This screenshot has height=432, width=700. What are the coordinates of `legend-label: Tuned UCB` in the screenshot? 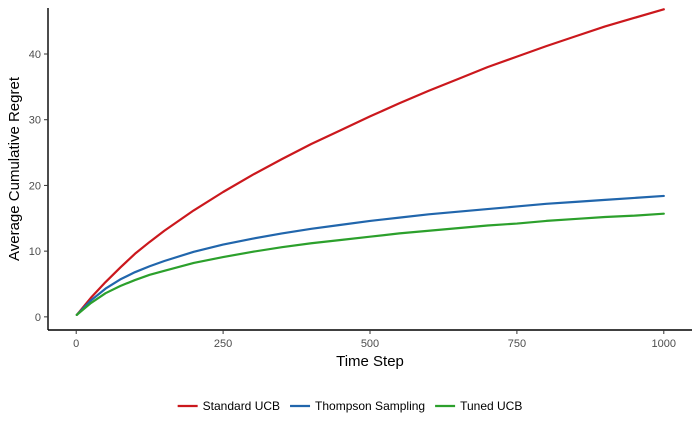 It's located at (491, 406).